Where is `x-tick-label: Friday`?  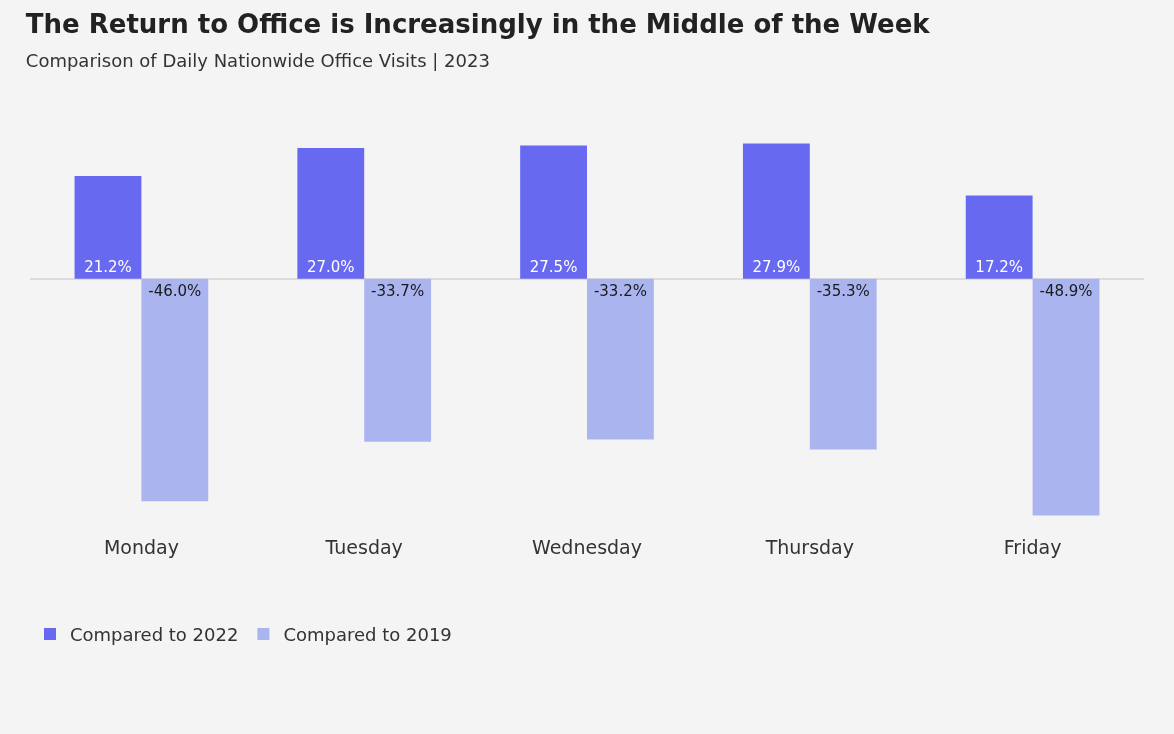 x-tick-label: Friday is located at coordinates (1032, 547).